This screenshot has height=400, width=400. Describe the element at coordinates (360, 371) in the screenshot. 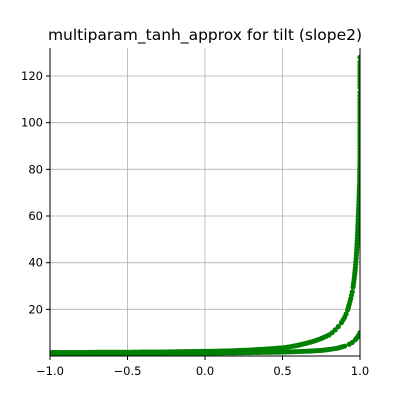

I see `x-tick-label-4: 1.0` at that location.